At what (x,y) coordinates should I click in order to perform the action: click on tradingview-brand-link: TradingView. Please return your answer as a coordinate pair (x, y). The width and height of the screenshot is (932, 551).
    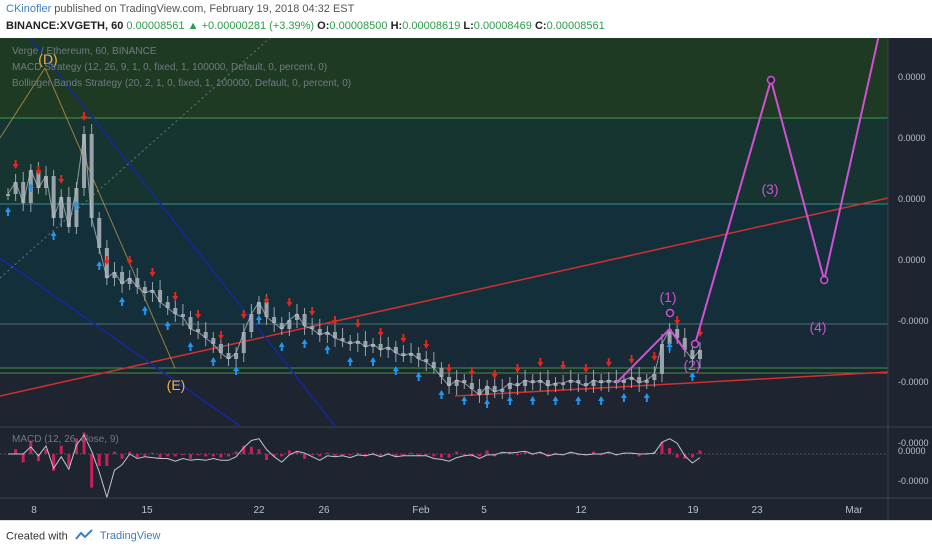
    Looking at the image, I should click on (130, 536).